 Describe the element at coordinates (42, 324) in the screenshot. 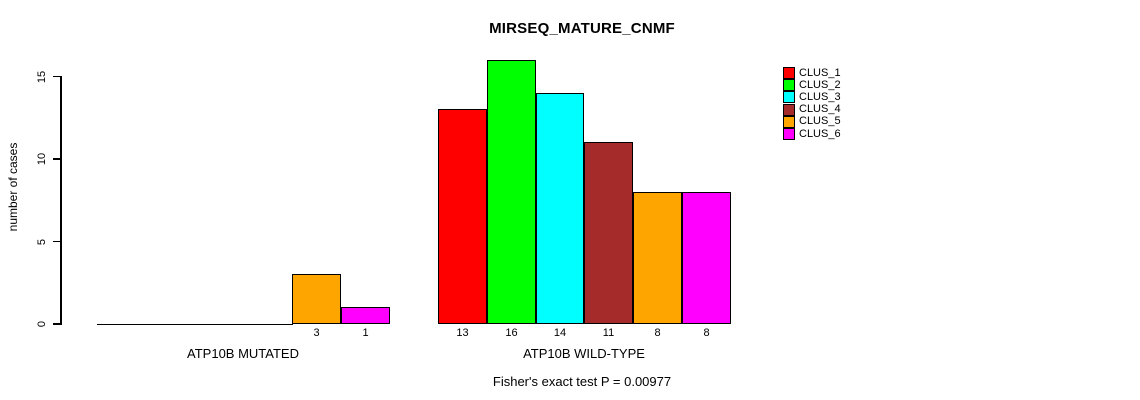

I see `y-tick-label: 0` at that location.